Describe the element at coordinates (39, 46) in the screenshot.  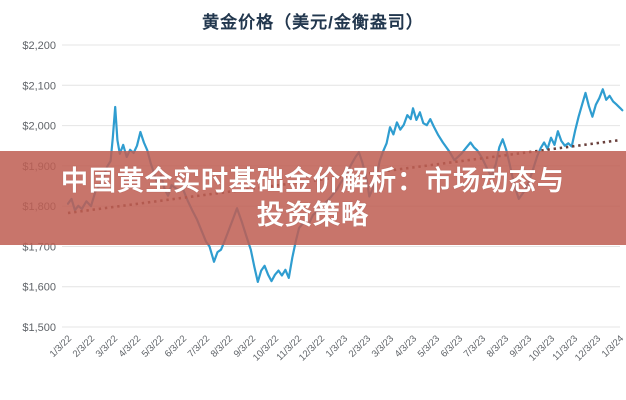
I see `y-axis-tick-label: $2,200` at that location.